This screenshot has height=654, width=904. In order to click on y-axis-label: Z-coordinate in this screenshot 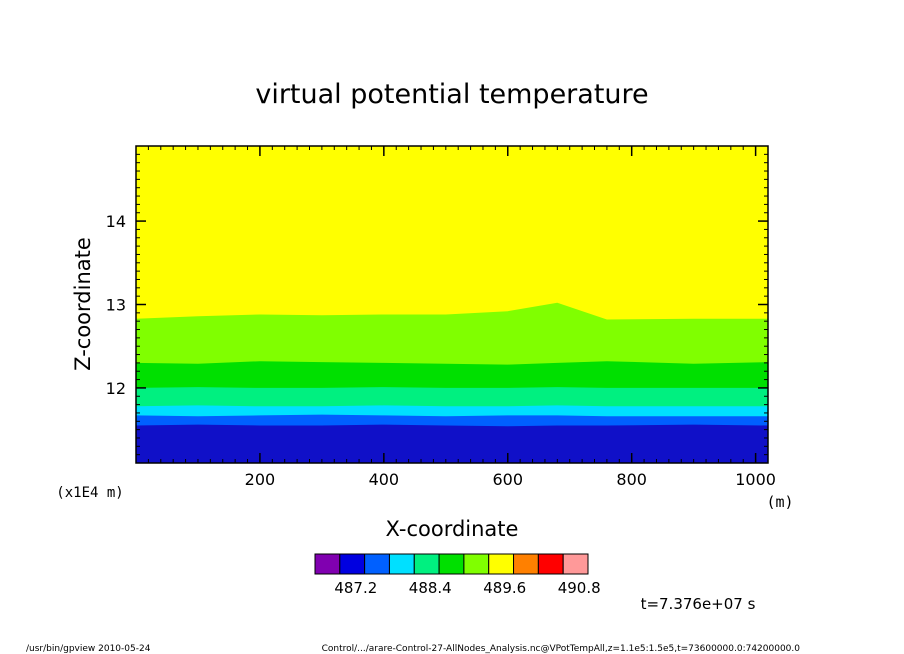, I will do `click(83, 304)`.